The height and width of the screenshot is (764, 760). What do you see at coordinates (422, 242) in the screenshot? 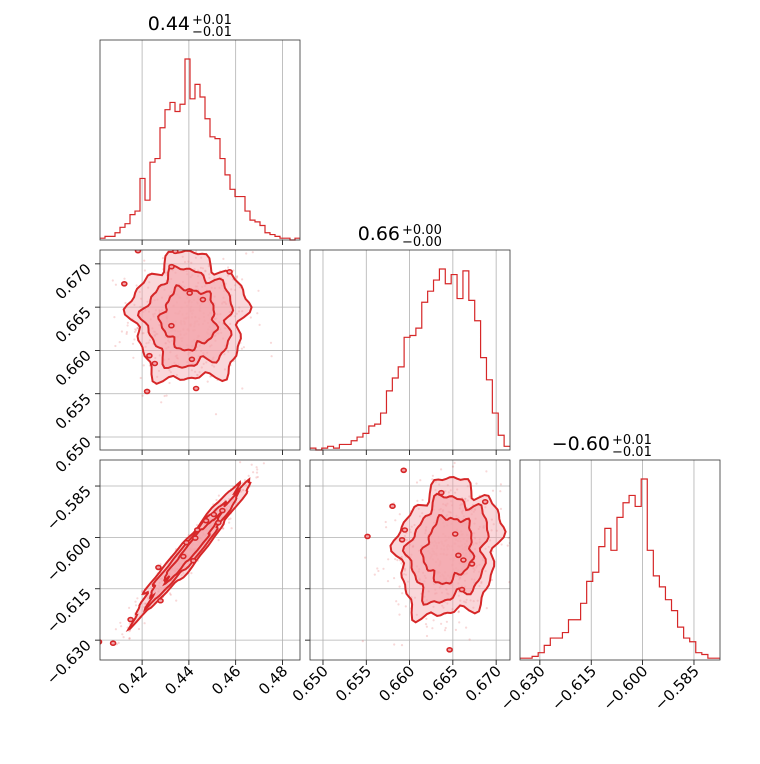
I see `param-title-minus: −0.00` at bounding box center [422, 242].